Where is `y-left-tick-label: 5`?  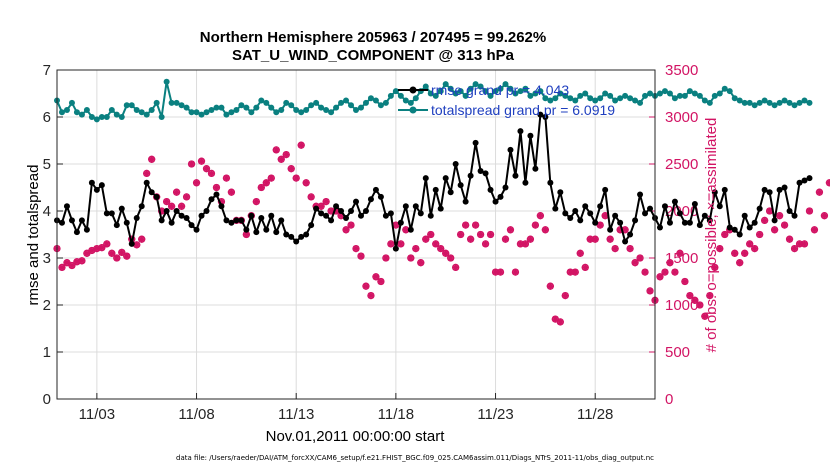
y-left-tick-label: 5 is located at coordinates (47, 164).